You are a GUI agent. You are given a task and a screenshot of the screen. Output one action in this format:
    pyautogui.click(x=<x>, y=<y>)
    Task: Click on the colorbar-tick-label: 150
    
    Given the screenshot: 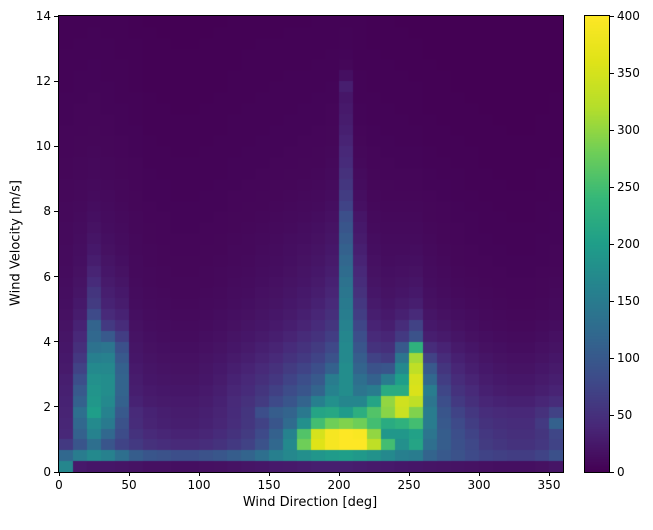 What is the action you would take?
    pyautogui.click(x=628, y=301)
    